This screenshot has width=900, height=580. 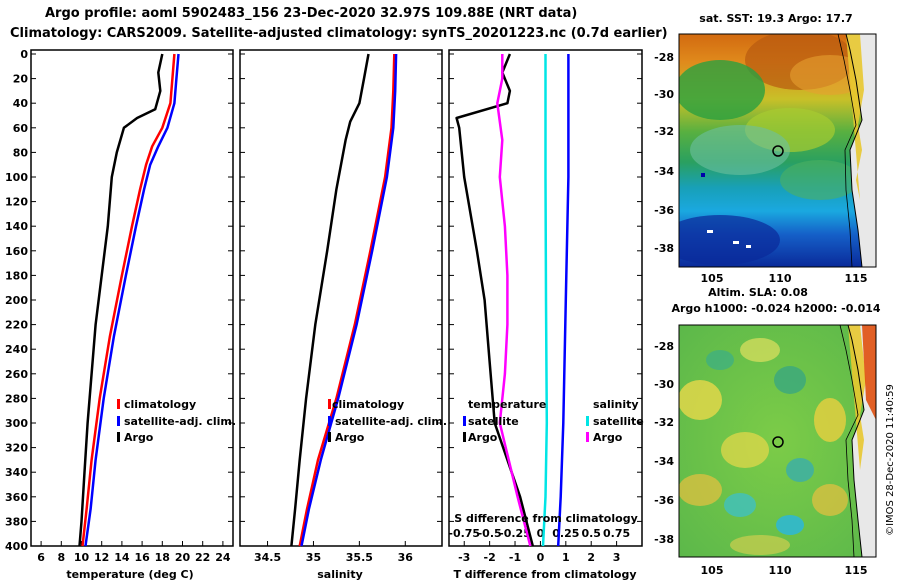 I want to click on sla-map, so click(x=777, y=441).